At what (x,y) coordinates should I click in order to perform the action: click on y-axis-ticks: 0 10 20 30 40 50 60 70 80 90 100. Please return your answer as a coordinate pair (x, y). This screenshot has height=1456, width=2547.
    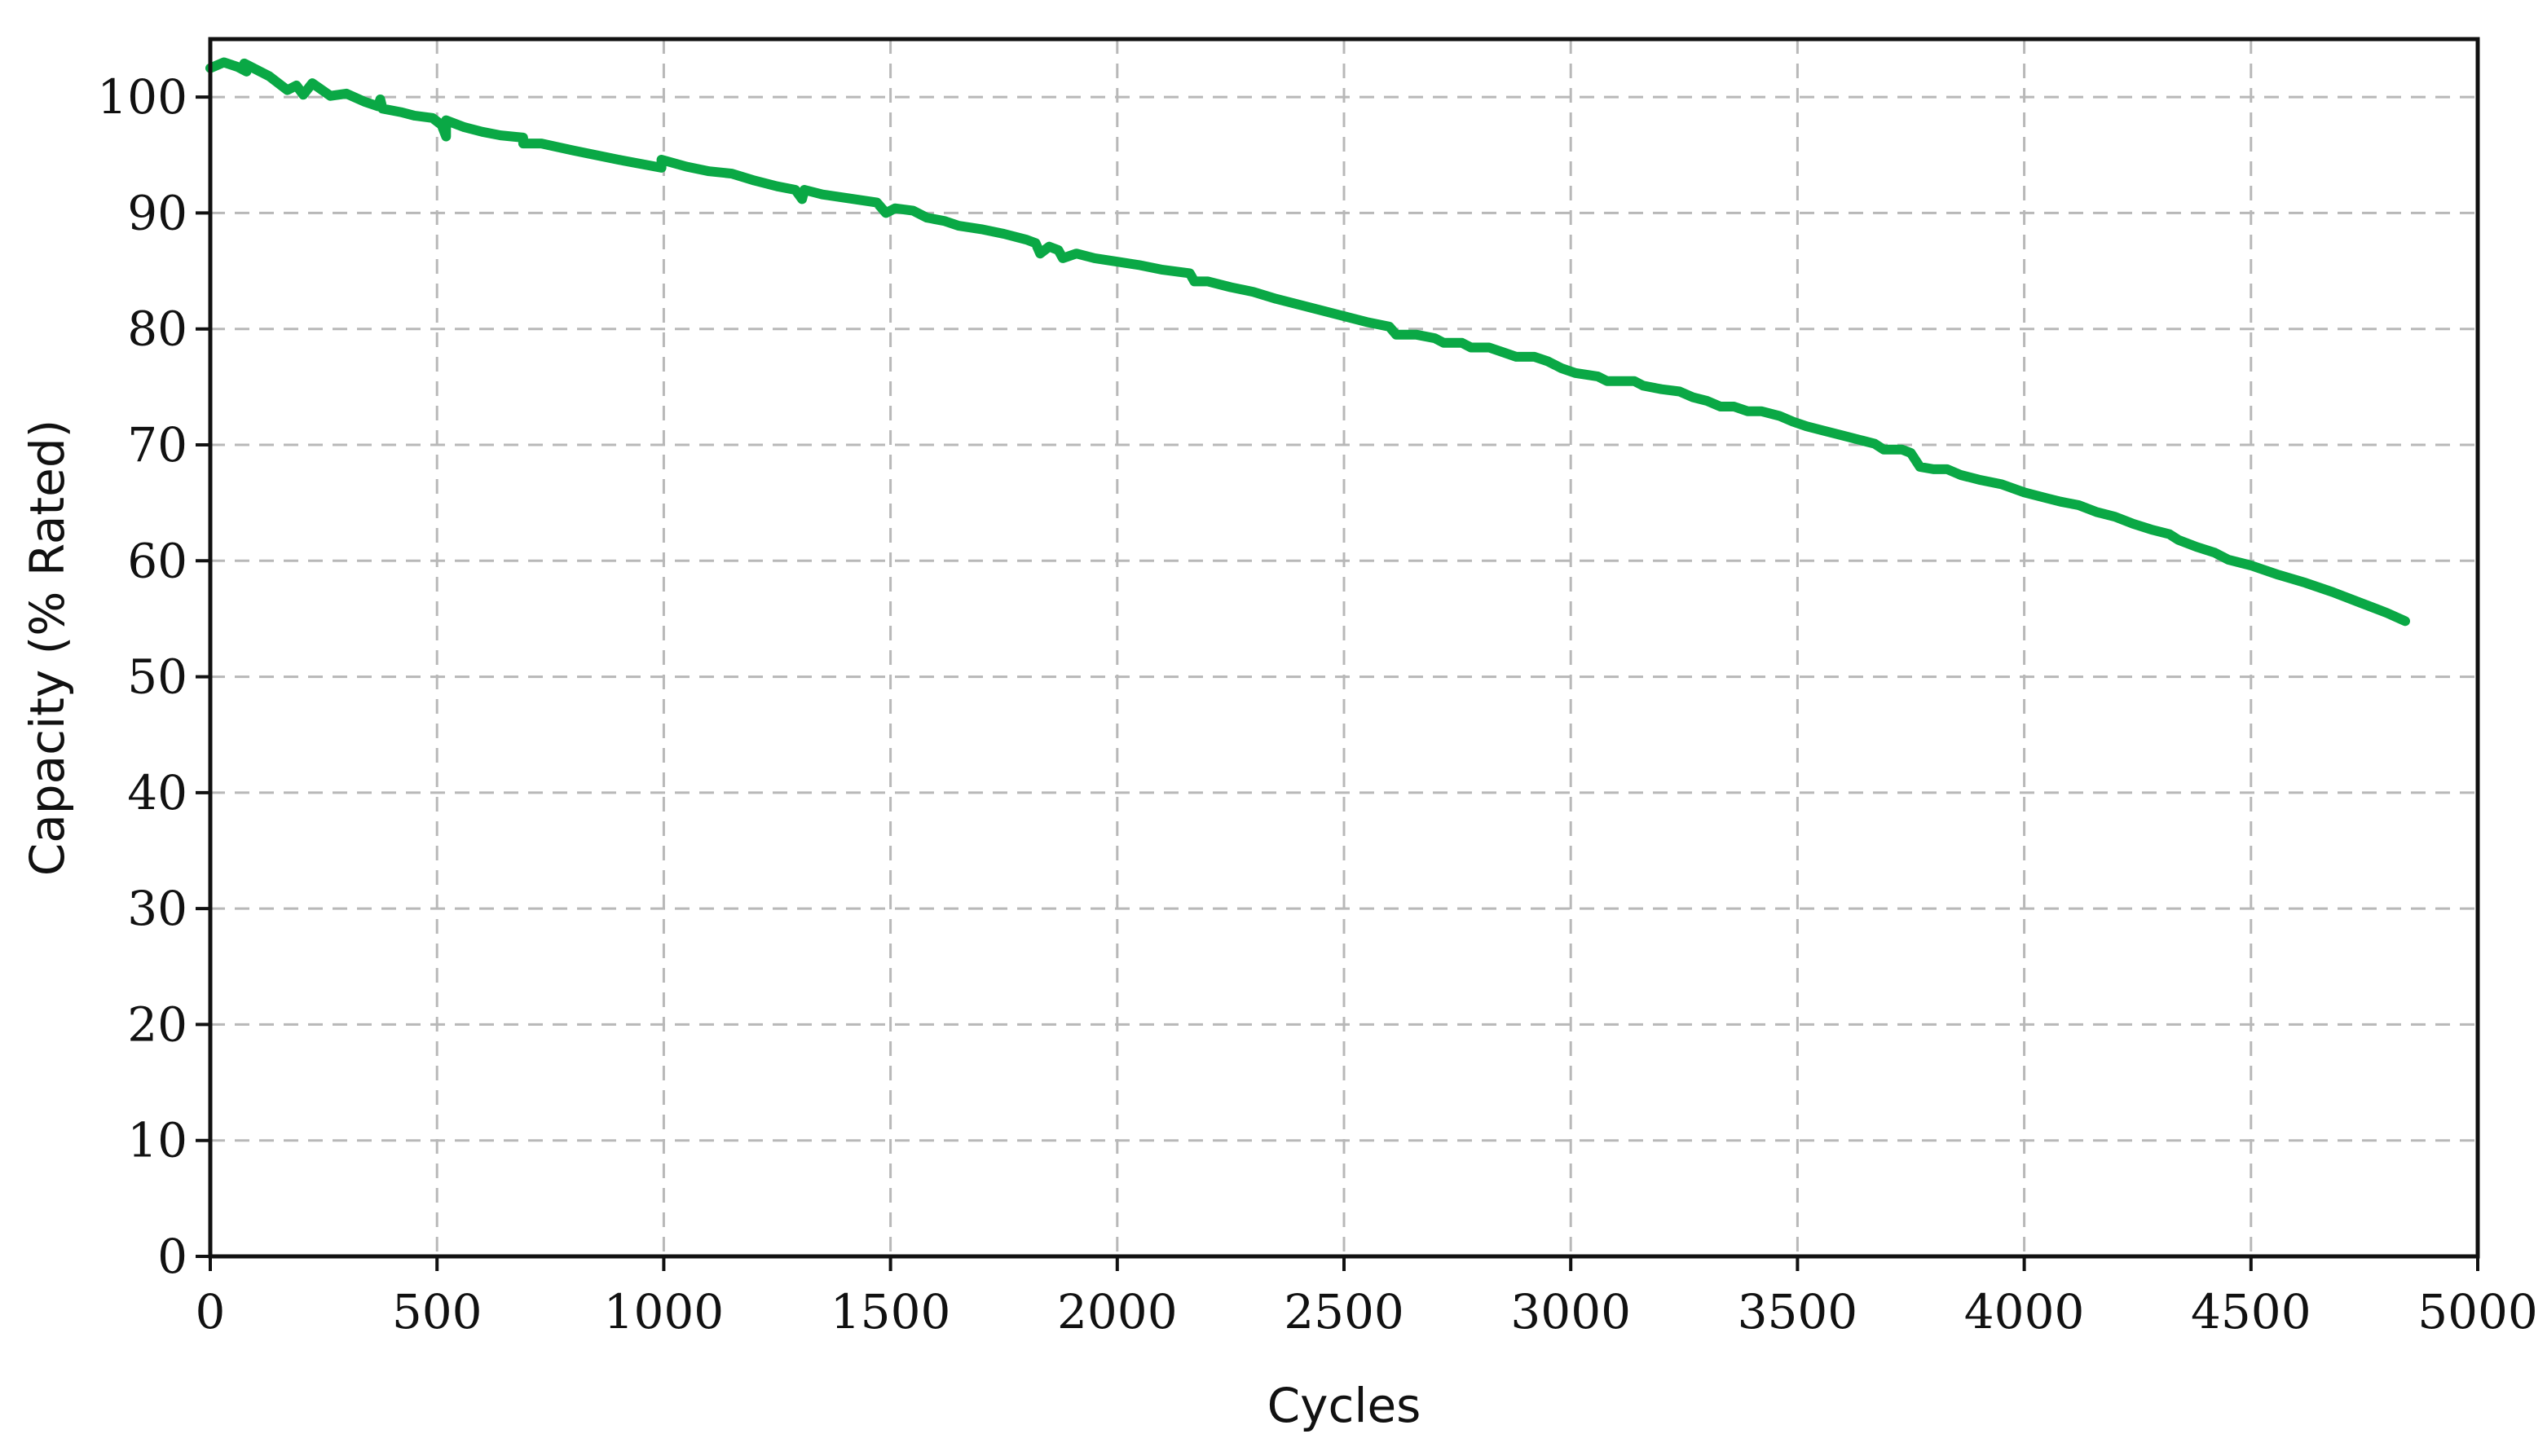
    Looking at the image, I should click on (153, 676).